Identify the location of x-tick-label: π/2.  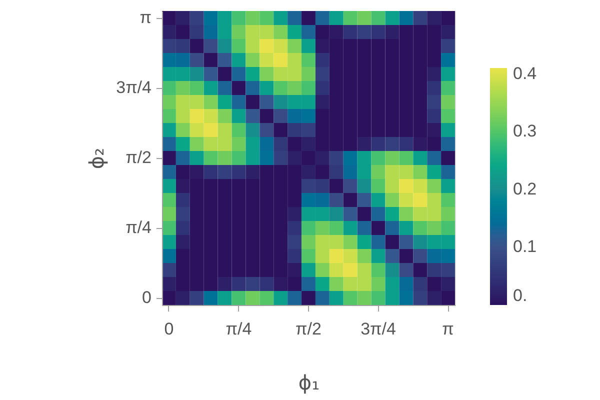
(309, 329).